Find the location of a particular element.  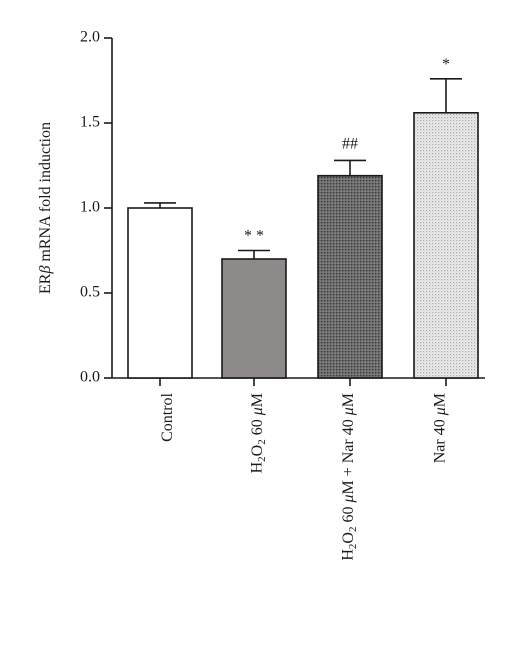

y-tick-label: 0.0 is located at coordinates (90, 377).